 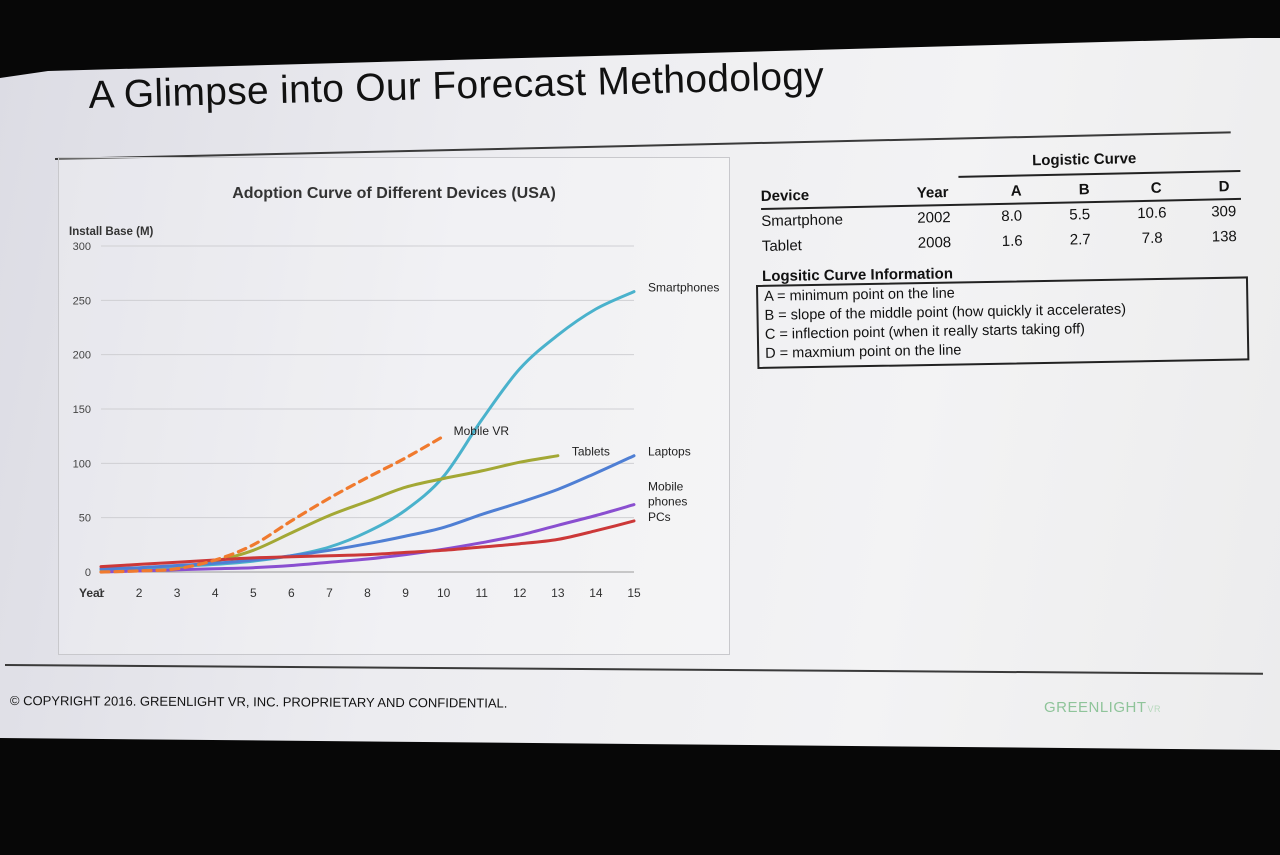 I want to click on column-header-d: D, so click(x=1224, y=187).